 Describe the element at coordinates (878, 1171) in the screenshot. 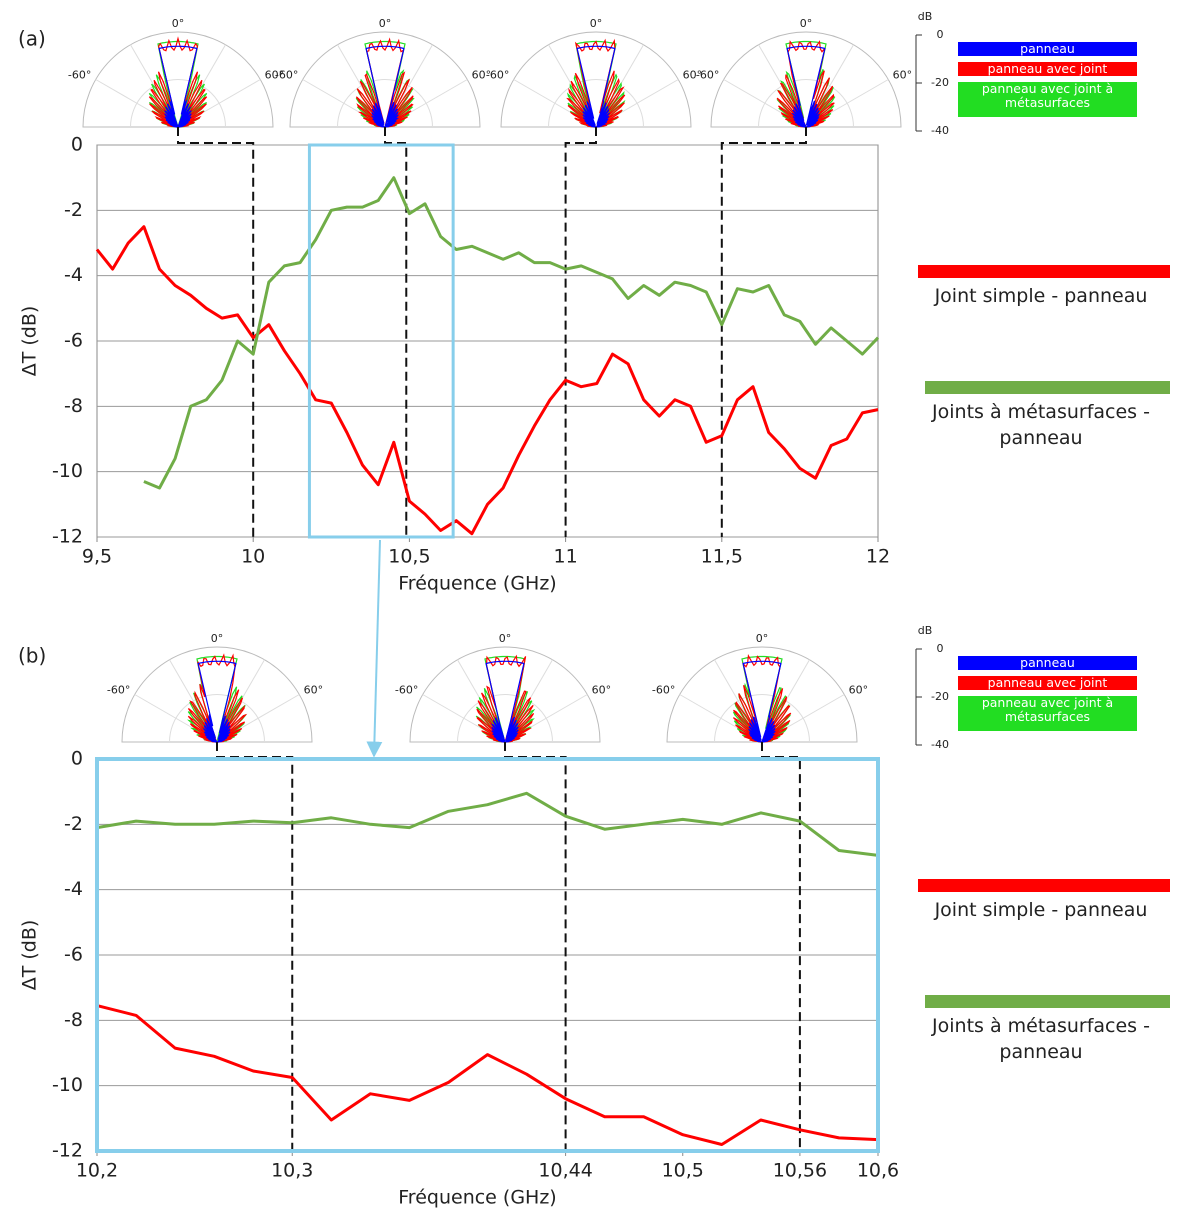

I see `x-tick-label: 10,6` at that location.